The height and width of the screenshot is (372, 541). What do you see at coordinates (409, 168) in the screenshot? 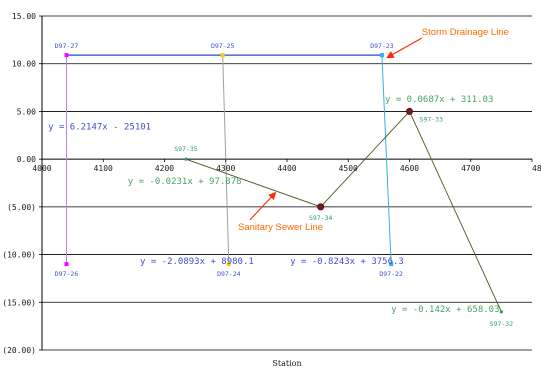
I see `x-tick-label: 4600` at bounding box center [409, 168].